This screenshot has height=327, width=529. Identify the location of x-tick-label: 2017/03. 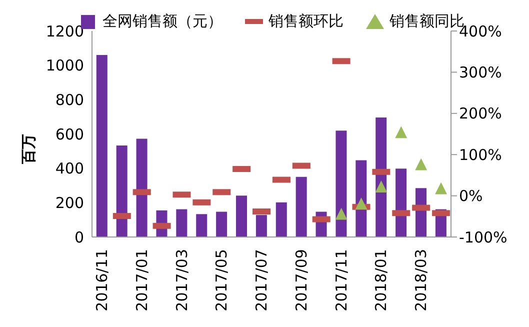
(181, 280).